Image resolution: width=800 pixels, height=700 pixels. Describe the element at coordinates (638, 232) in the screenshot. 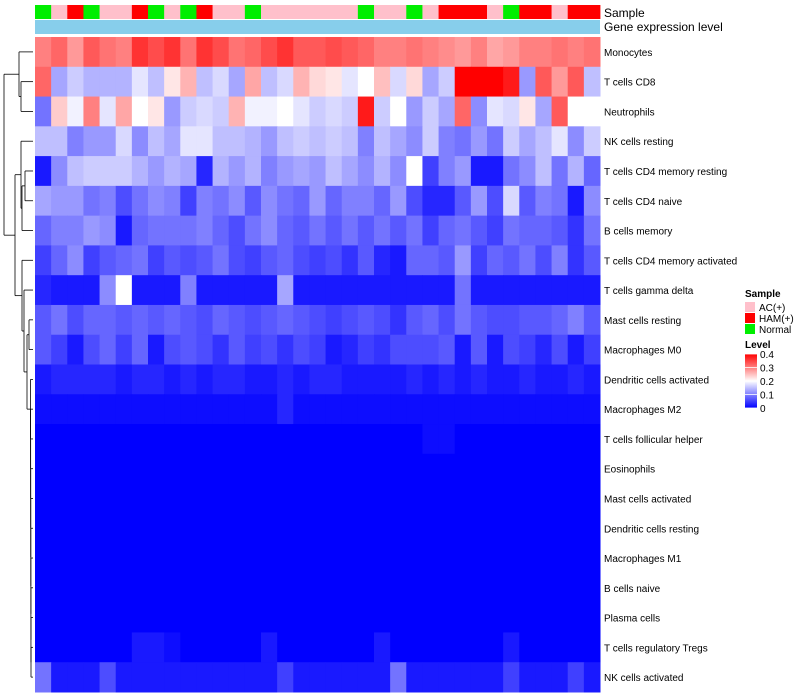

I see `row-label: B cells memory` at that location.